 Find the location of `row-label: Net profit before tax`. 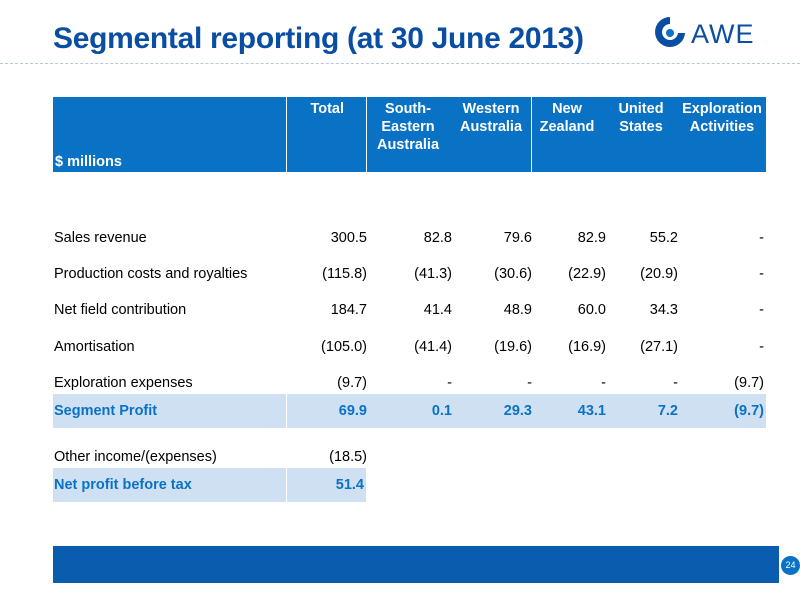

row-label: Net profit before tax is located at coordinates (123, 485).